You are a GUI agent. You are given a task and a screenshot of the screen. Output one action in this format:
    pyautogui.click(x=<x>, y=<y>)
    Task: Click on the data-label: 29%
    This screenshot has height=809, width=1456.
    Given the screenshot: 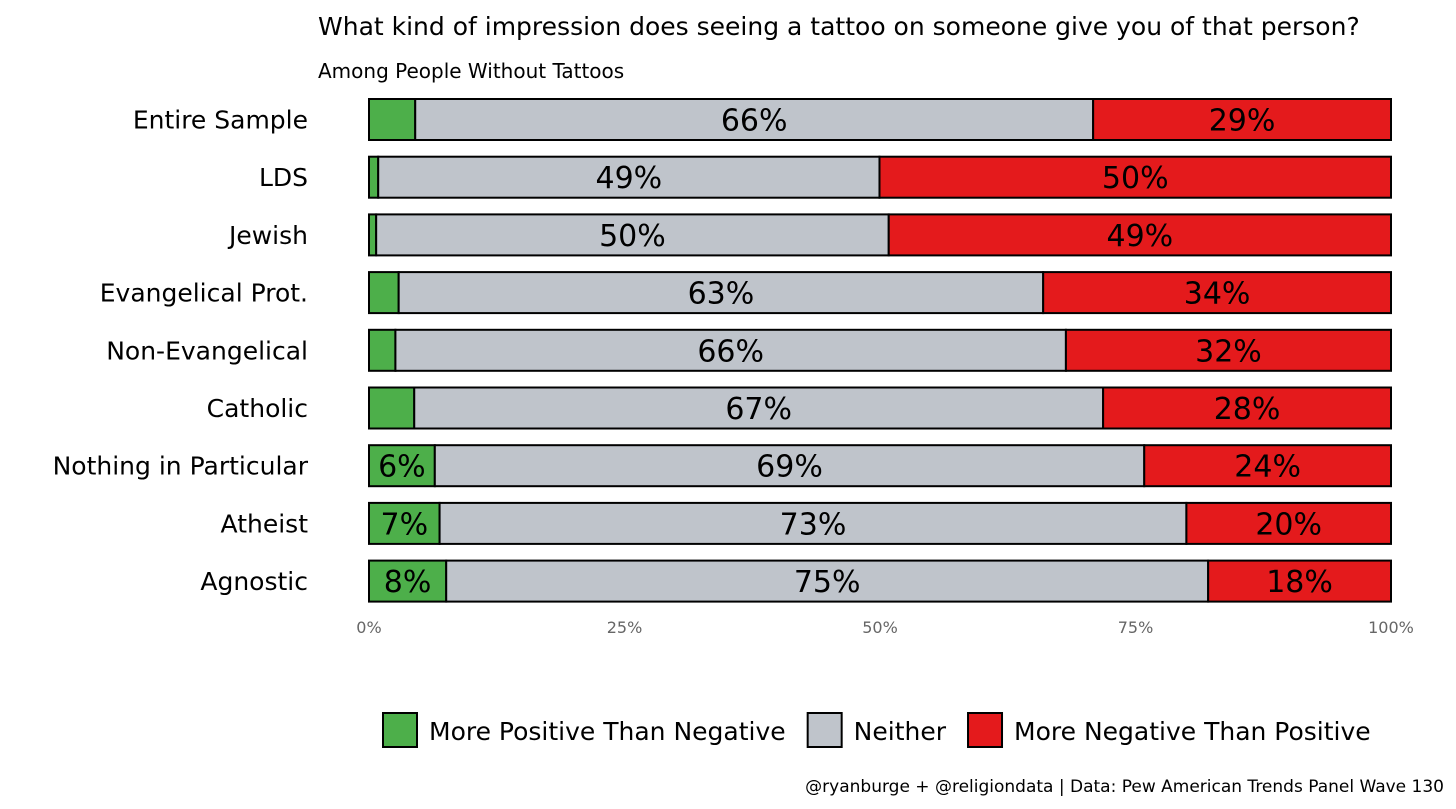 What is the action you would take?
    pyautogui.click(x=1242, y=121)
    